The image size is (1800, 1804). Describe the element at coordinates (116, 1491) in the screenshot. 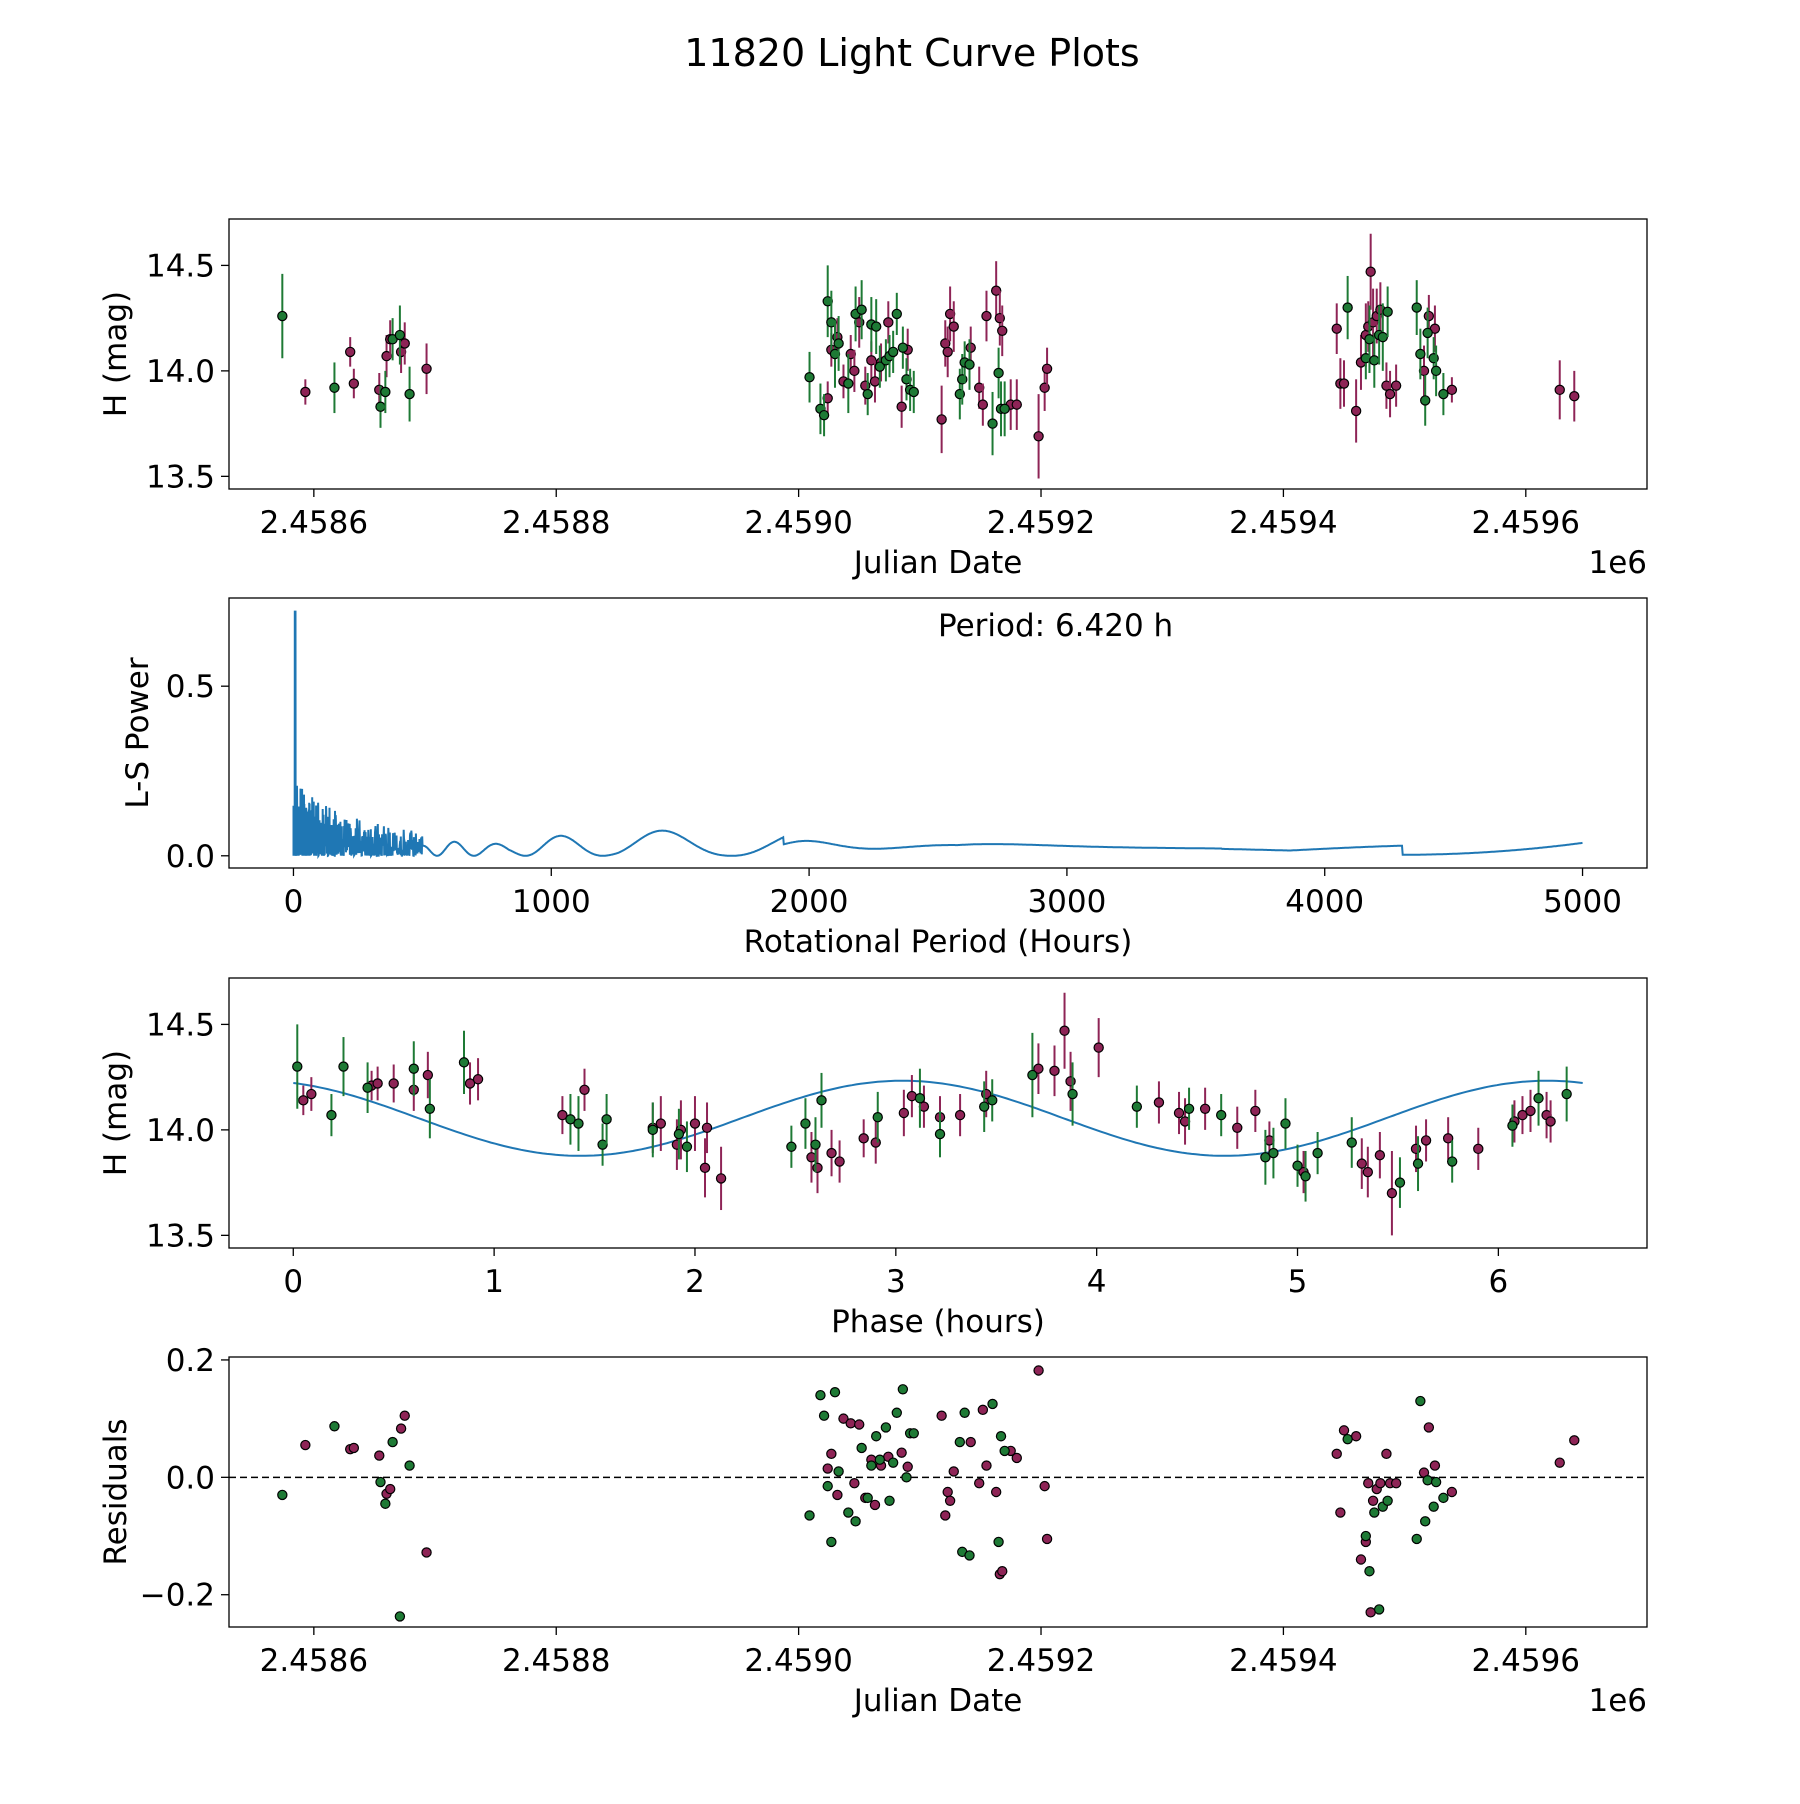

I see `residuals-ylabel: Residuals` at that location.